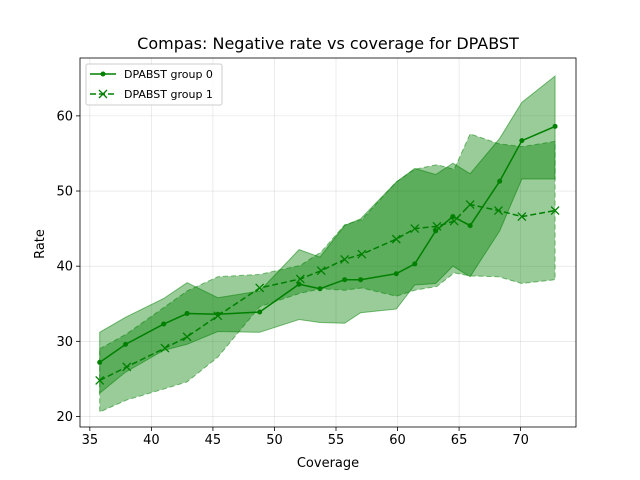  What do you see at coordinates (459, 440) in the screenshot?
I see `x-tick-label-6: 65` at bounding box center [459, 440].